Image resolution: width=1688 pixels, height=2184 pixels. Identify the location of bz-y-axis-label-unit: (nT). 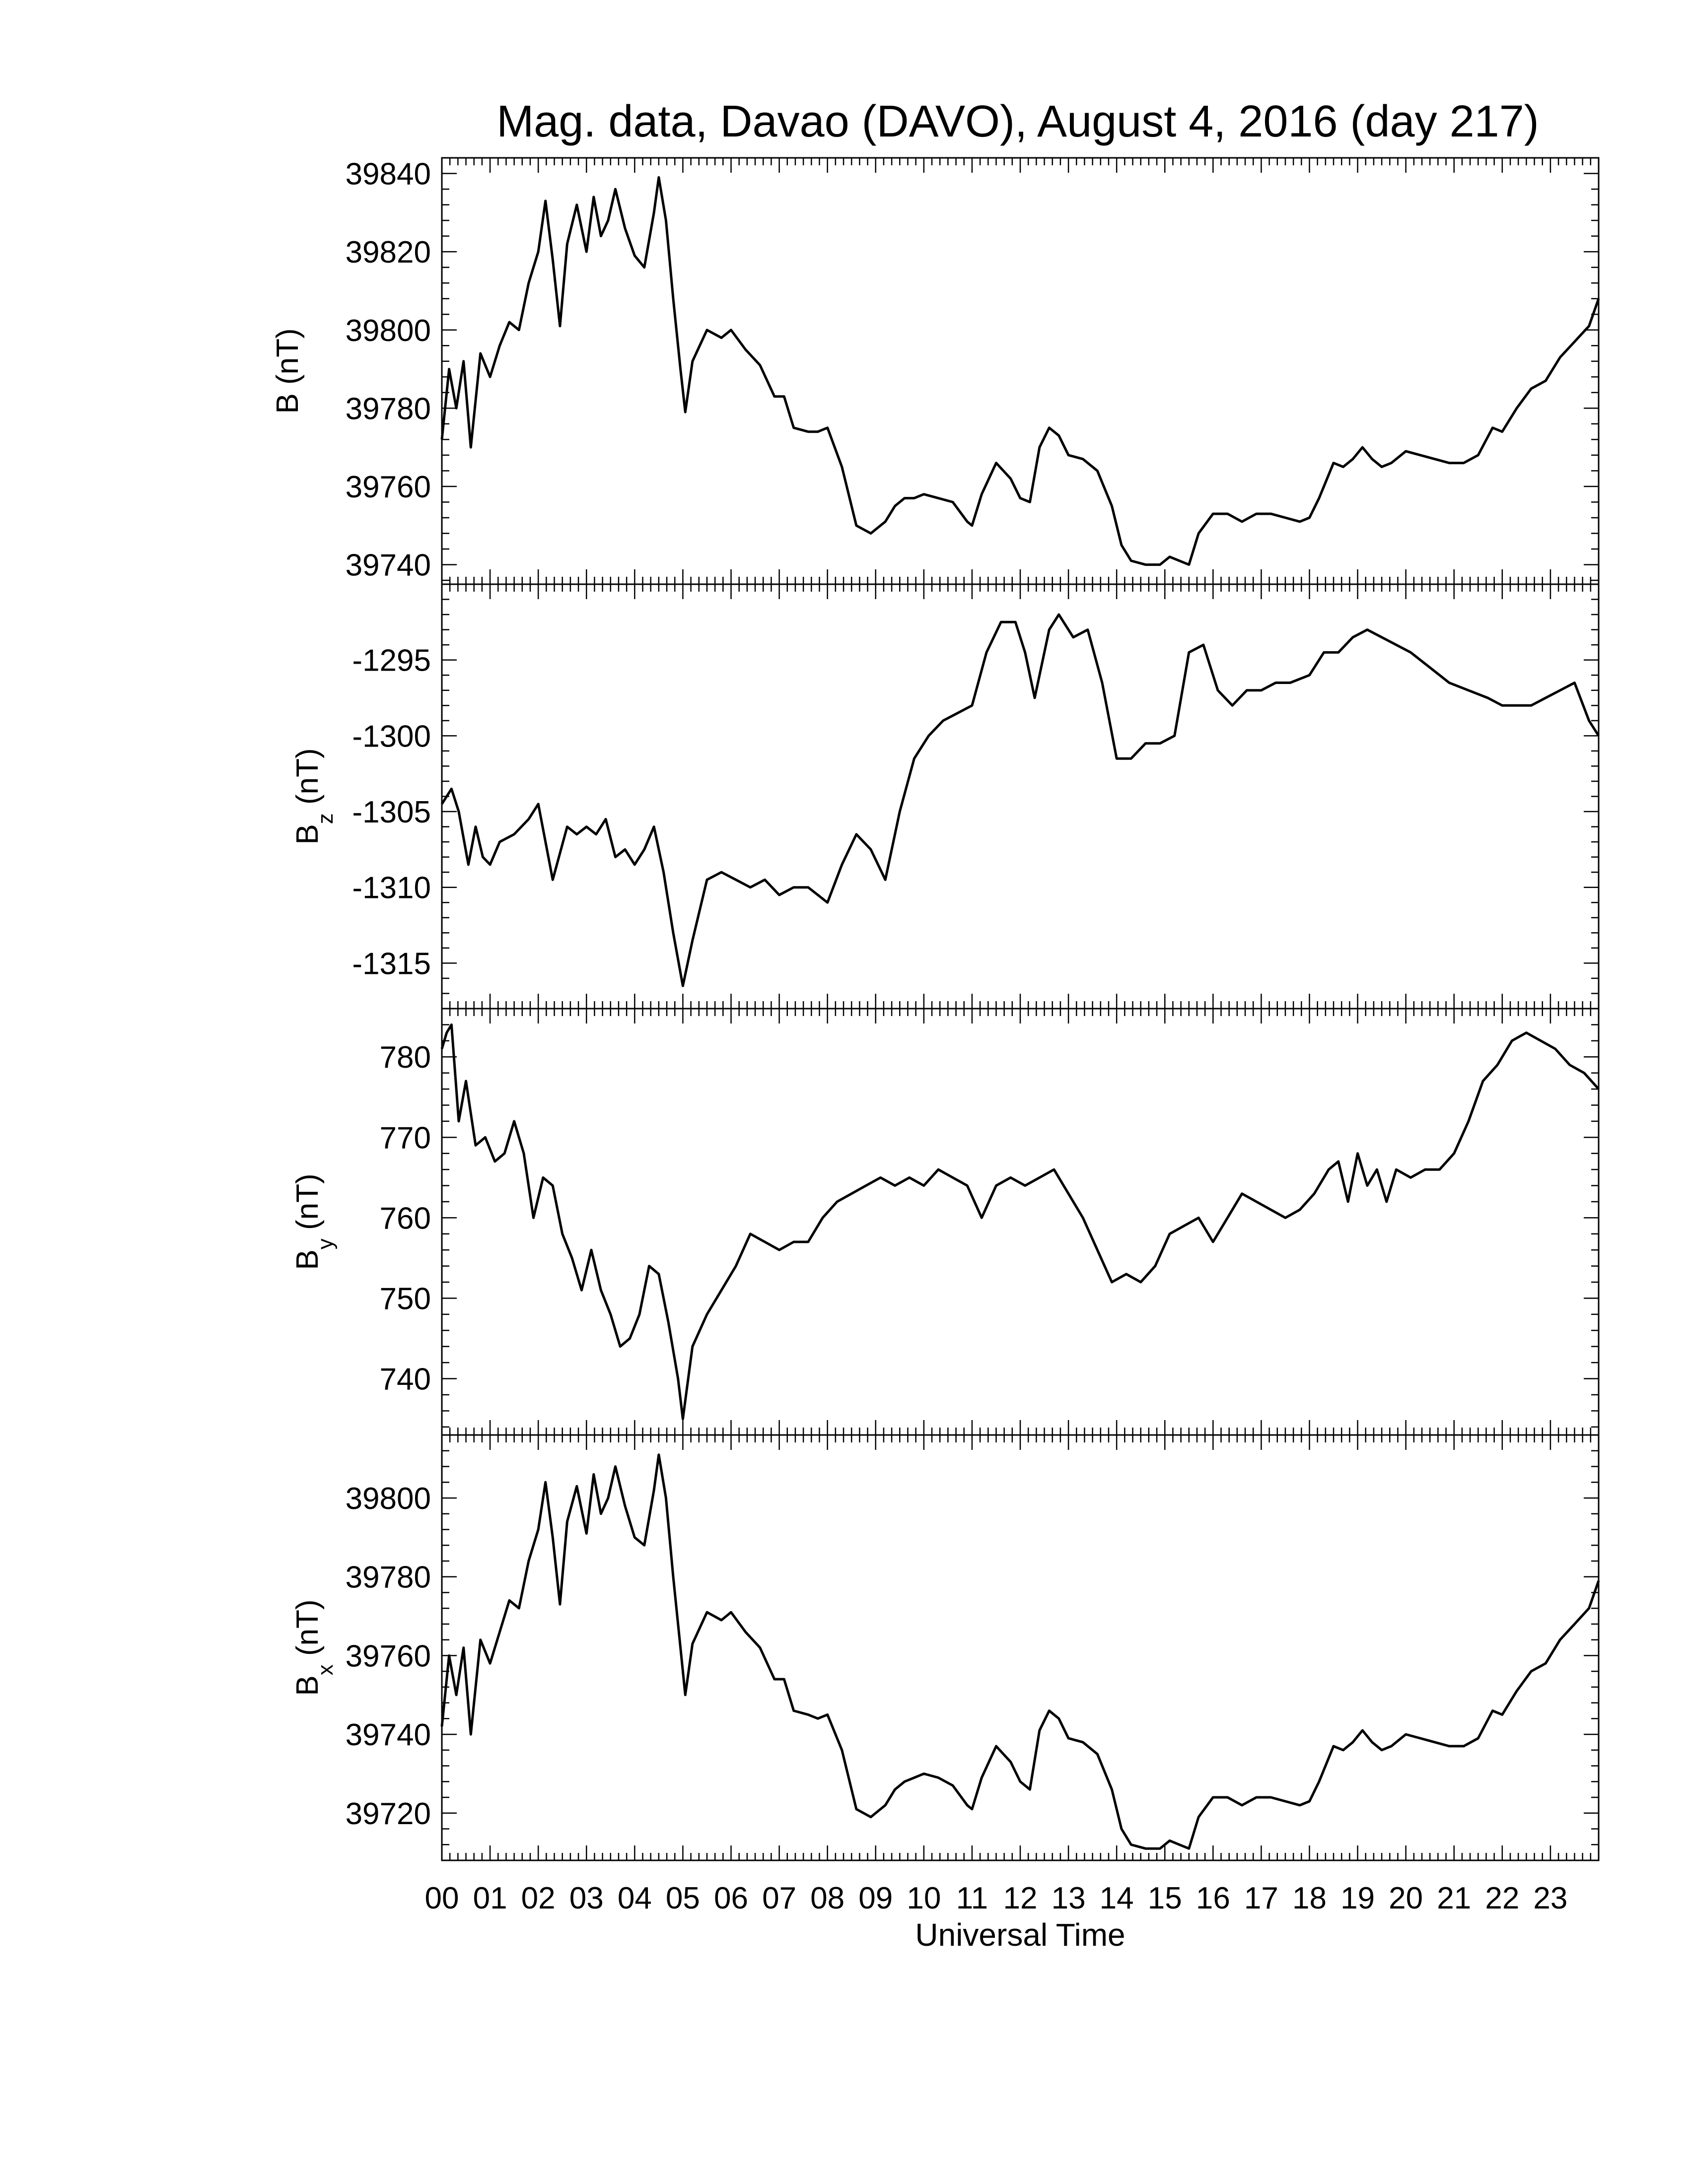
(307, 780).